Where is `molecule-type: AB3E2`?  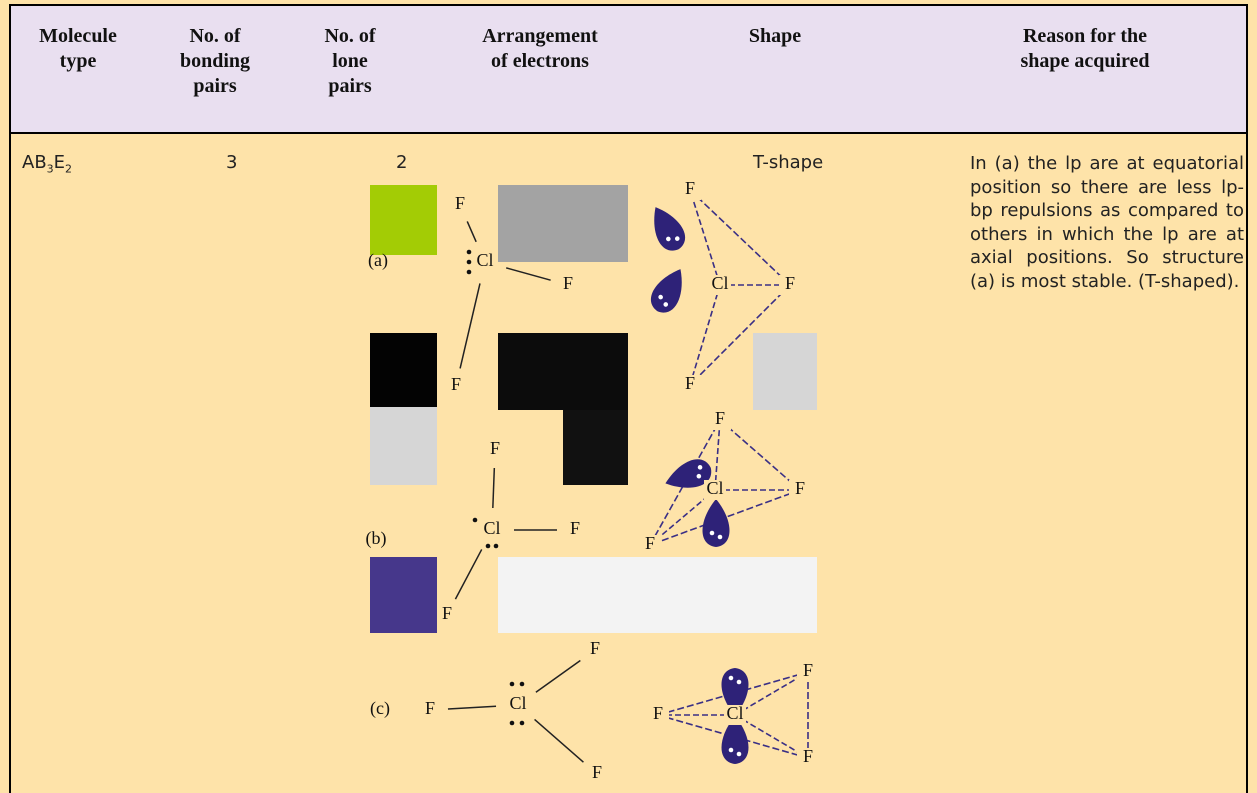 molecule-type: AB3E2 is located at coordinates (47, 164).